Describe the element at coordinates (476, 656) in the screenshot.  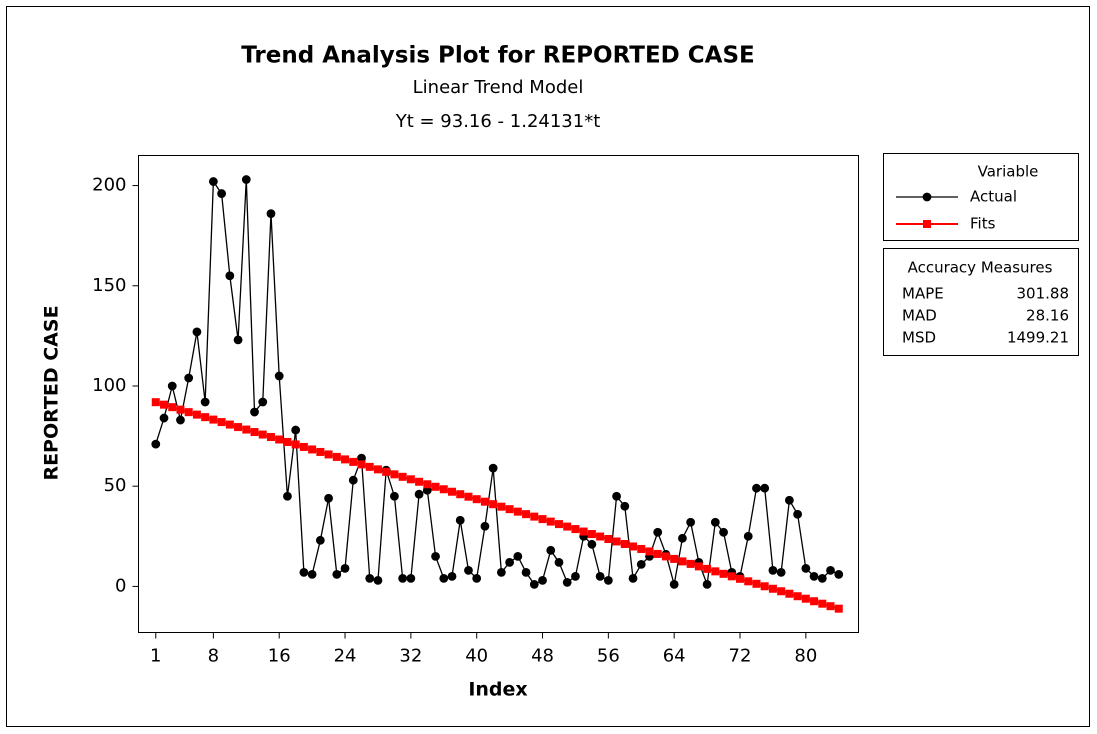
I see `x-tick-label: 40` at that location.